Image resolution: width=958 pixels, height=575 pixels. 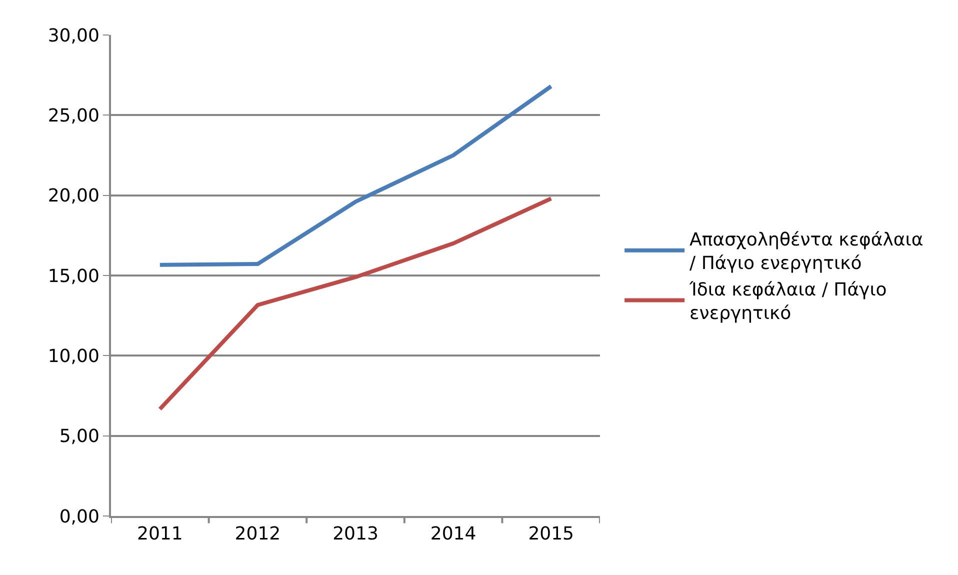 What do you see at coordinates (787, 302) in the screenshot?
I see `legend-label: Ίδια κεφάλαια / Πάγιο ενεργητικό` at bounding box center [787, 302].